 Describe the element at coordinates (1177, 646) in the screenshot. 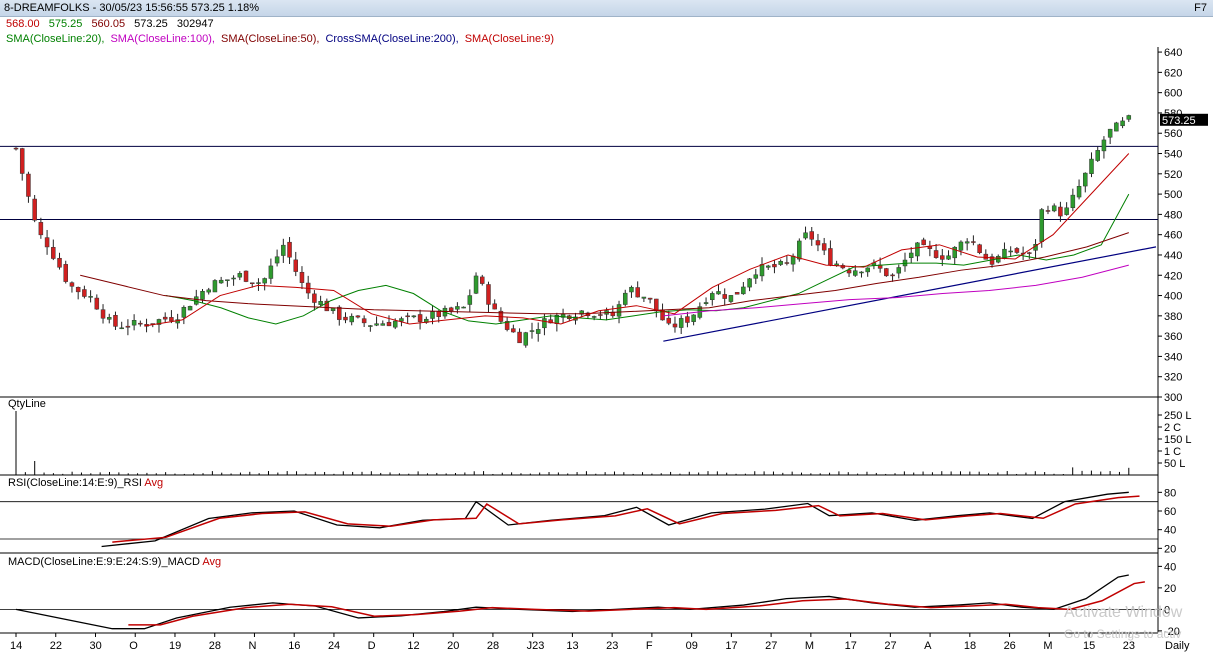

I see `period-label: Daily` at that location.